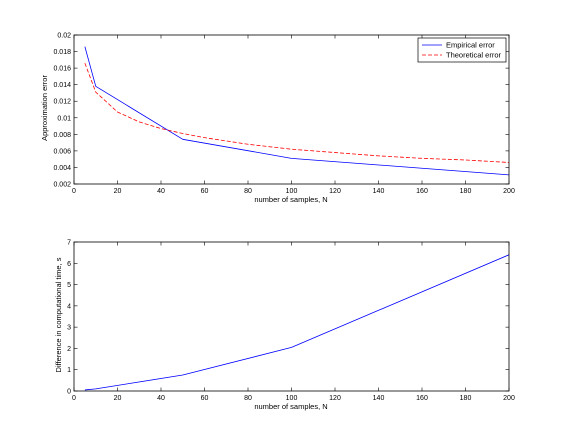 This screenshot has width=563, height=439. What do you see at coordinates (466, 398) in the screenshot?
I see `time-chart-x-tick-label: 180` at bounding box center [466, 398].